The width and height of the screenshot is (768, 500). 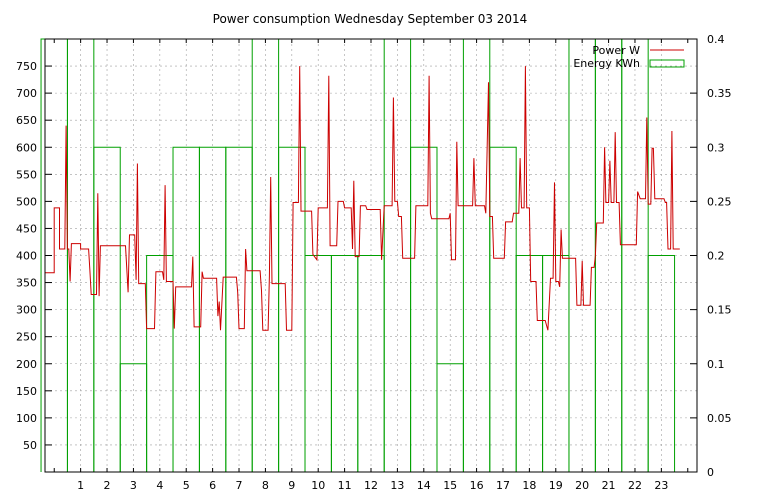 I want to click on legend-power-label: Power W, so click(x=616, y=50).